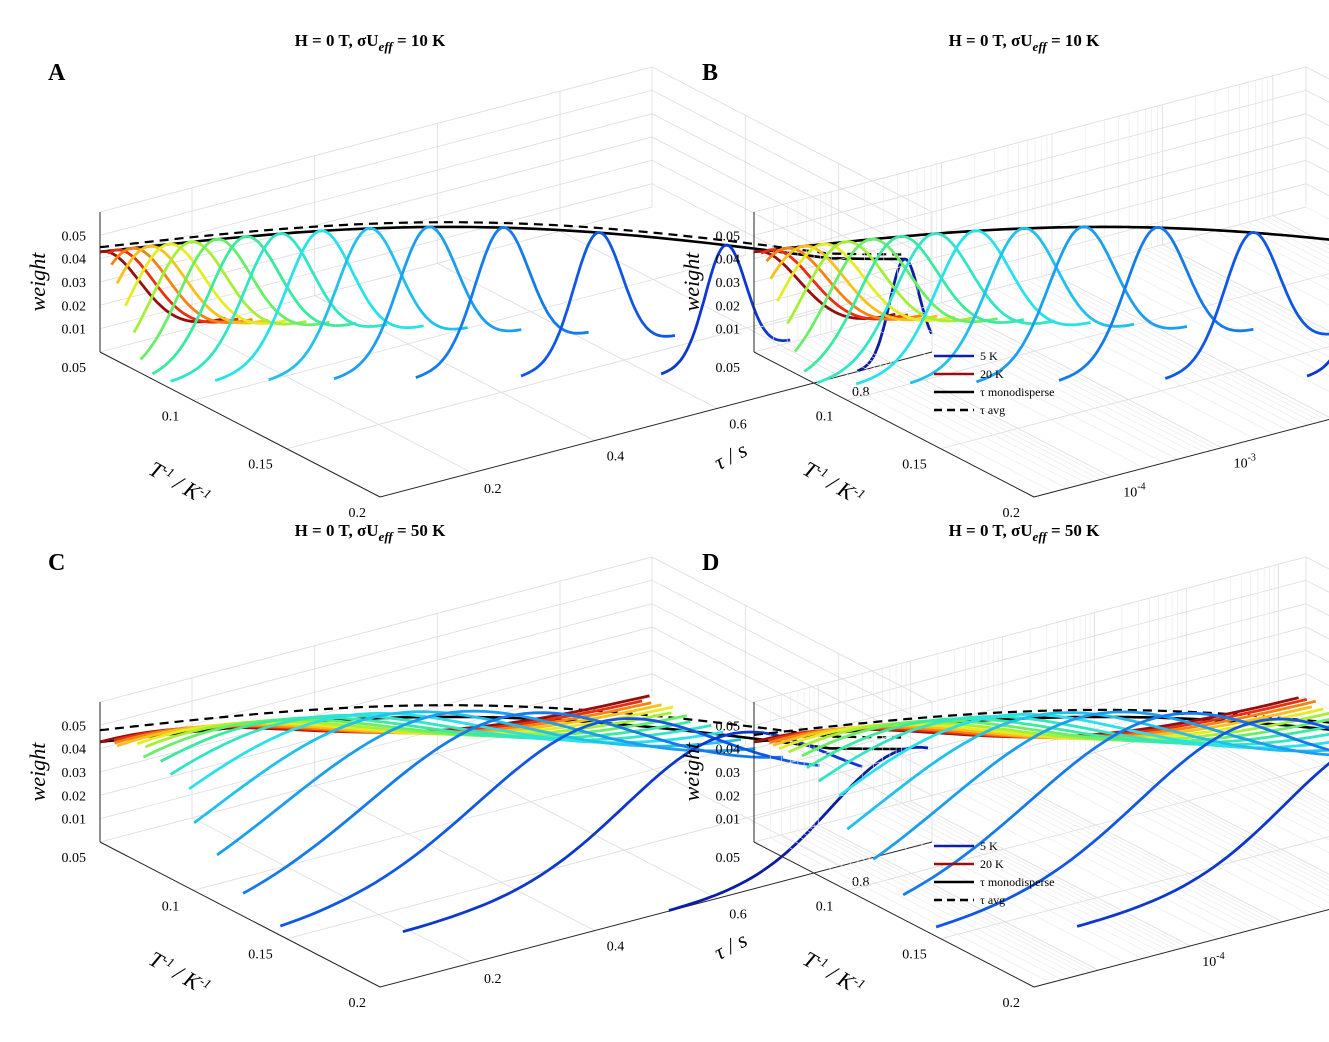 This screenshot has height=1042, width=1329. I want to click on weight-curve-10k, so click(368, 304).